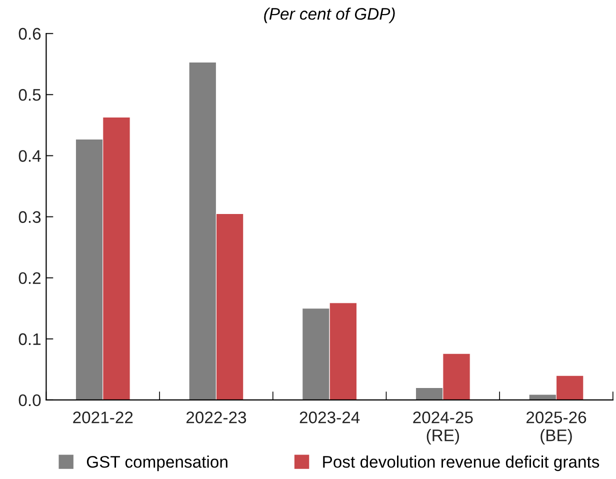 Image resolution: width=616 pixels, height=479 pixels. I want to click on x-tick-label: 2021-22, so click(103, 418).